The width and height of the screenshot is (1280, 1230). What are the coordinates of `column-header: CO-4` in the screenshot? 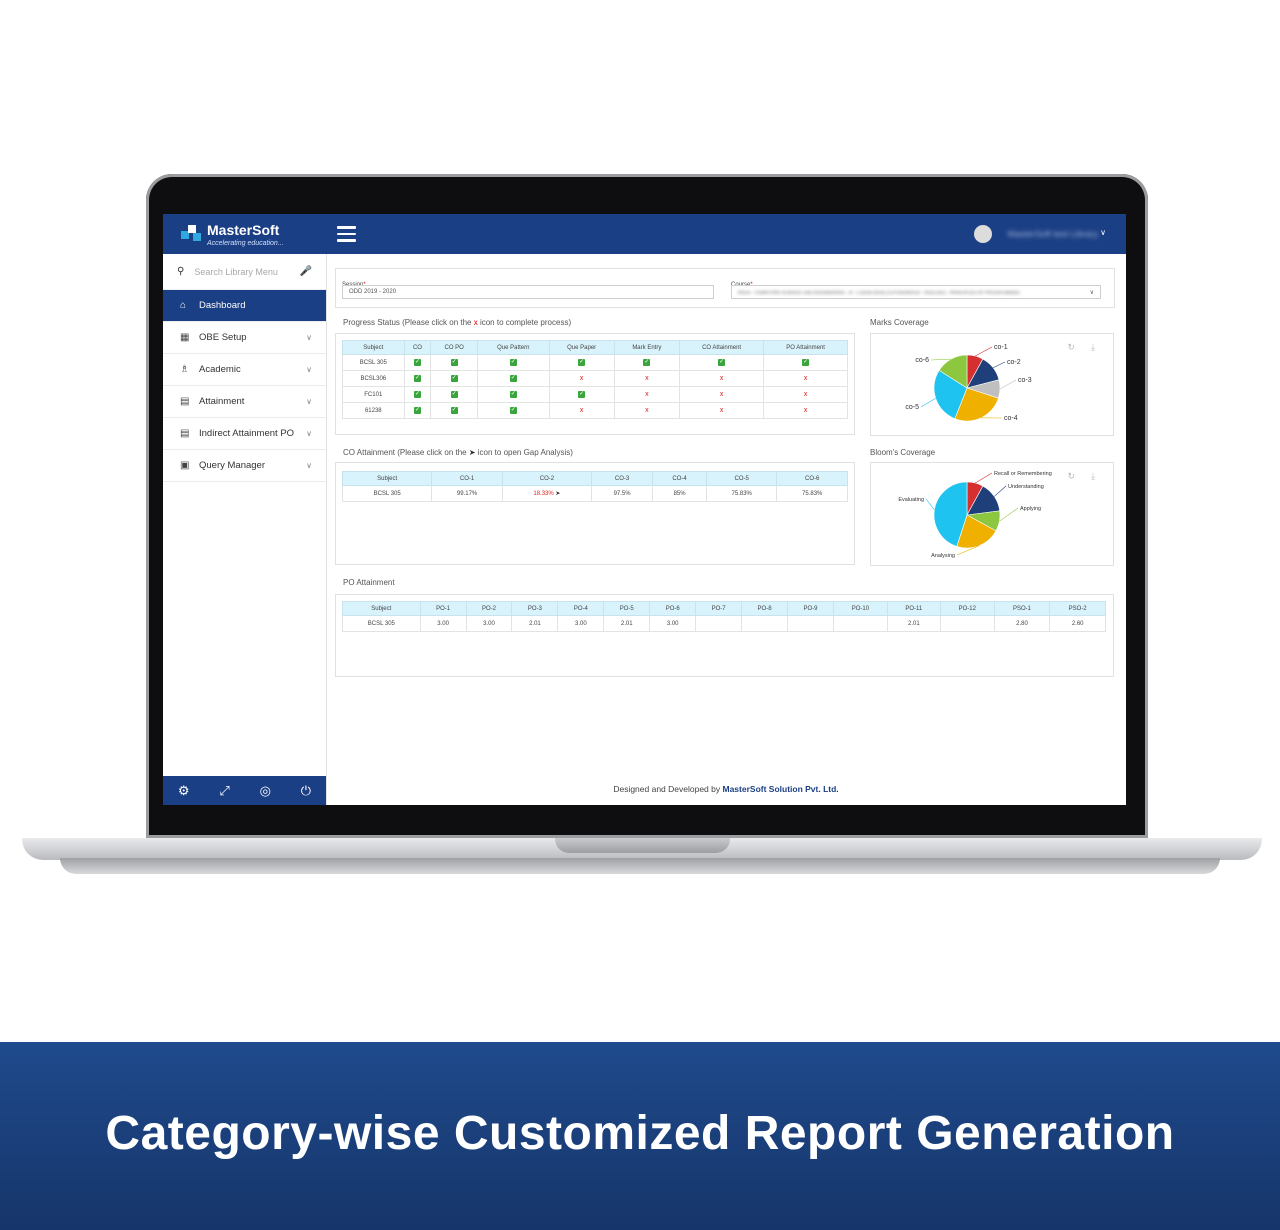 It's located at (679, 478).